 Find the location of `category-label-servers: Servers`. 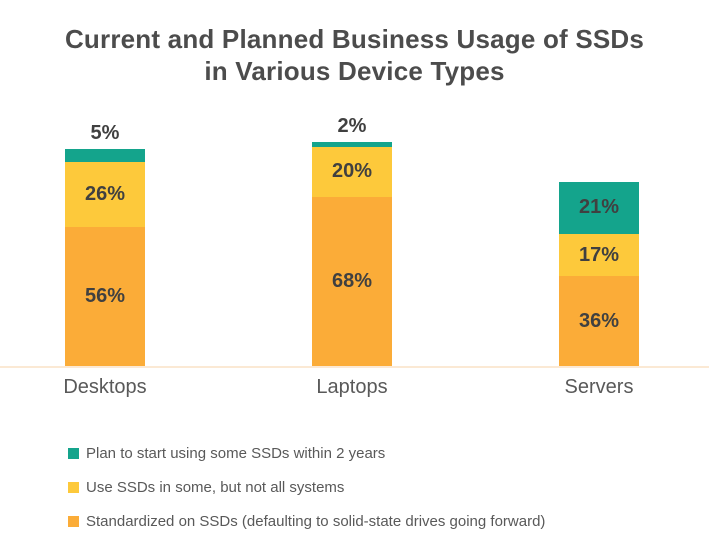

category-label-servers: Servers is located at coordinates (599, 387).